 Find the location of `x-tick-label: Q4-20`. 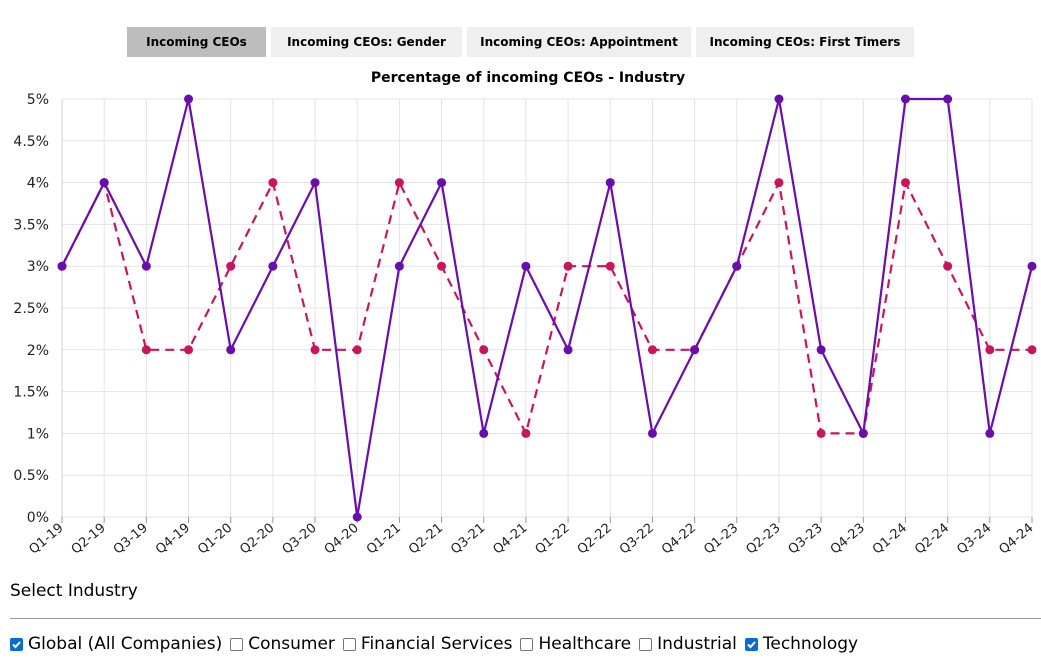

x-tick-label: Q4-20 is located at coordinates (342, 539).